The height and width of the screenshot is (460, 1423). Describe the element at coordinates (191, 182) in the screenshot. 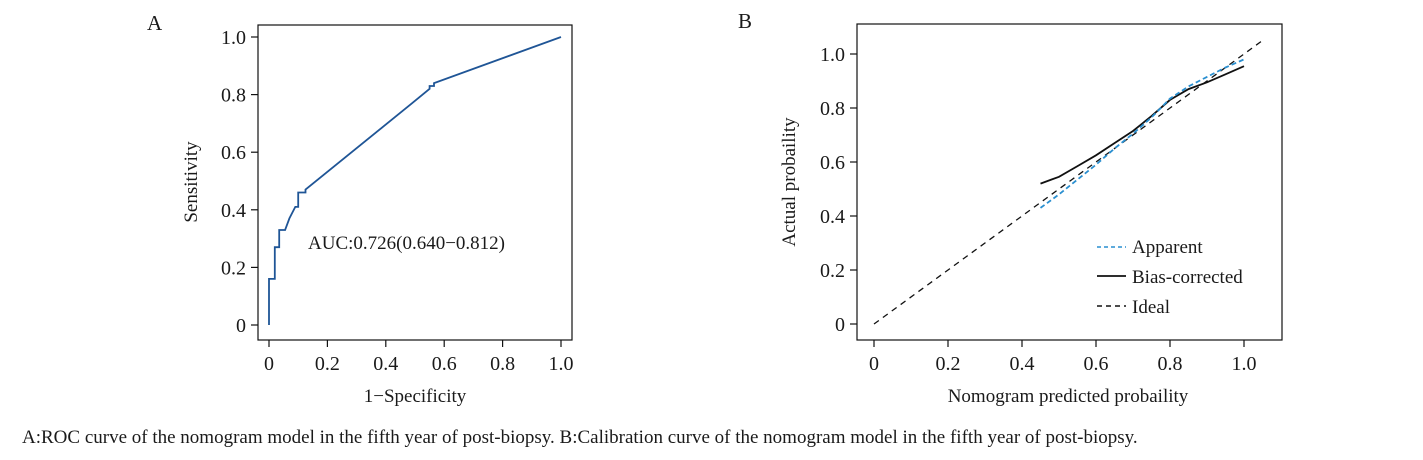

I see `panel-a-y-label: Sensitivity` at that location.